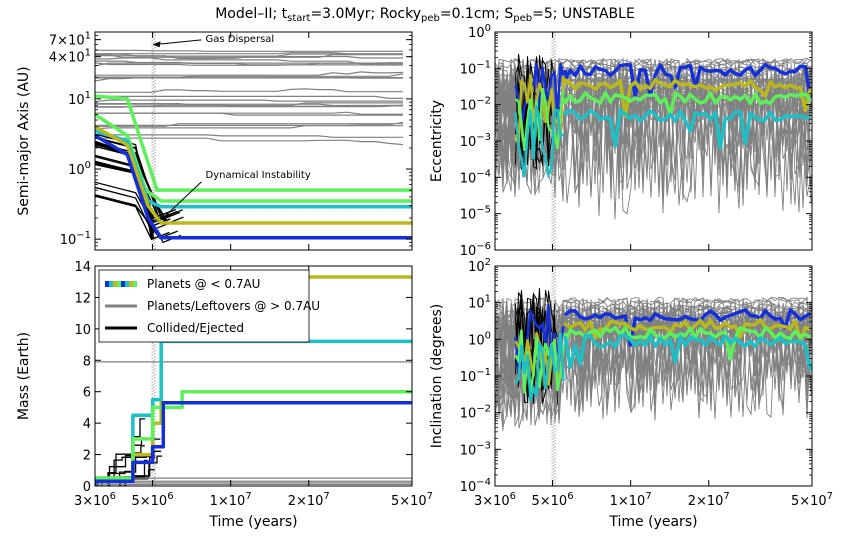  I want to click on y-tick-label: 10², so click(479, 266).